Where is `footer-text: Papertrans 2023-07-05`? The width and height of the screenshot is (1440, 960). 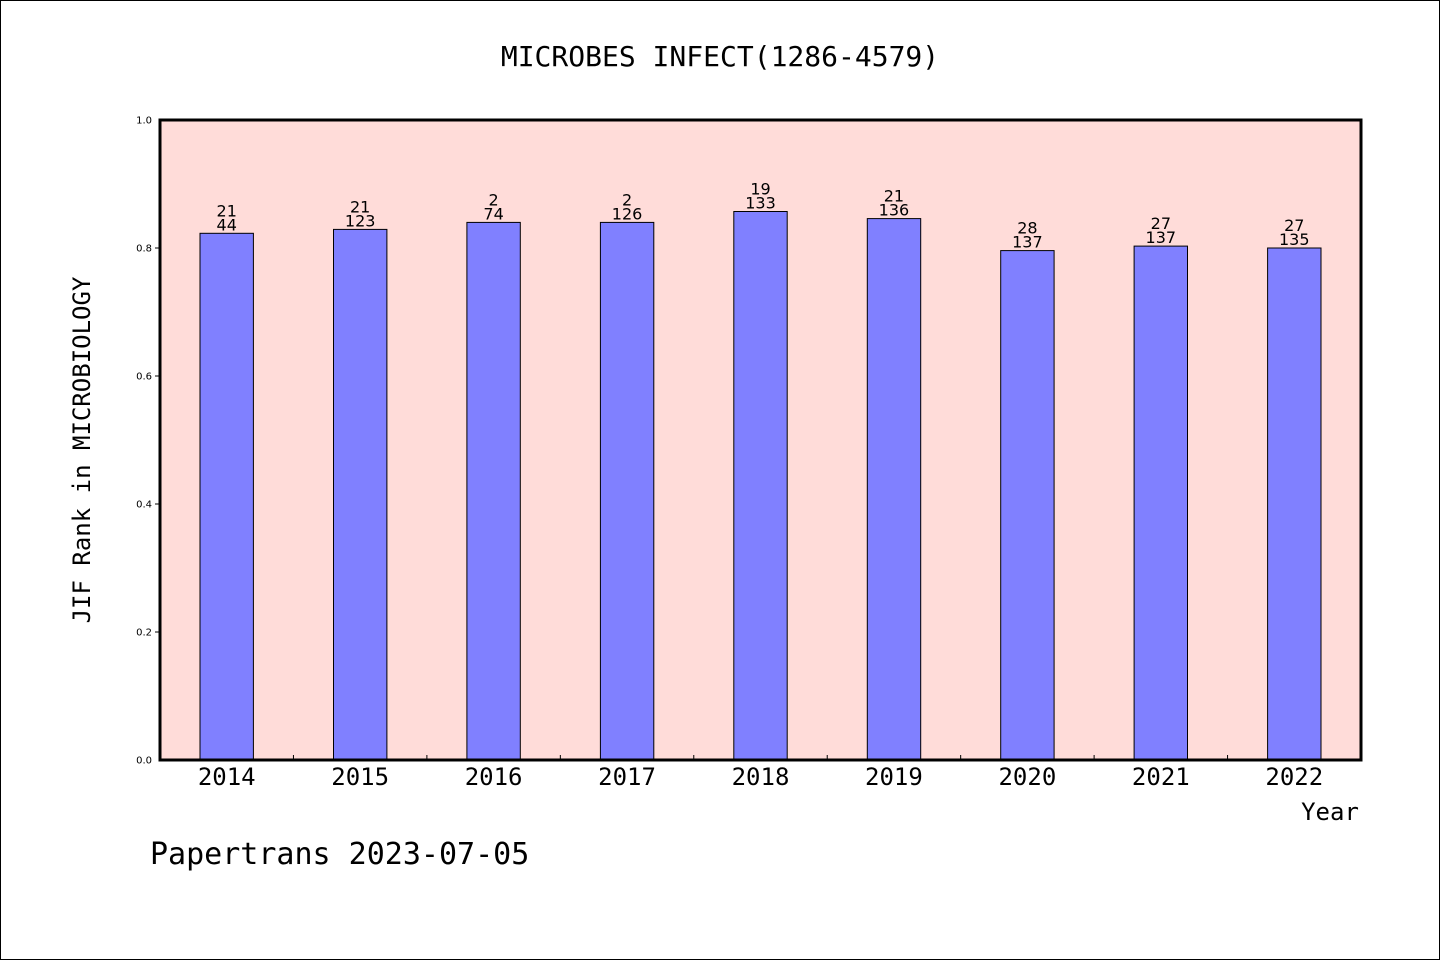 footer-text: Papertrans 2023-07-05 is located at coordinates (339, 854).